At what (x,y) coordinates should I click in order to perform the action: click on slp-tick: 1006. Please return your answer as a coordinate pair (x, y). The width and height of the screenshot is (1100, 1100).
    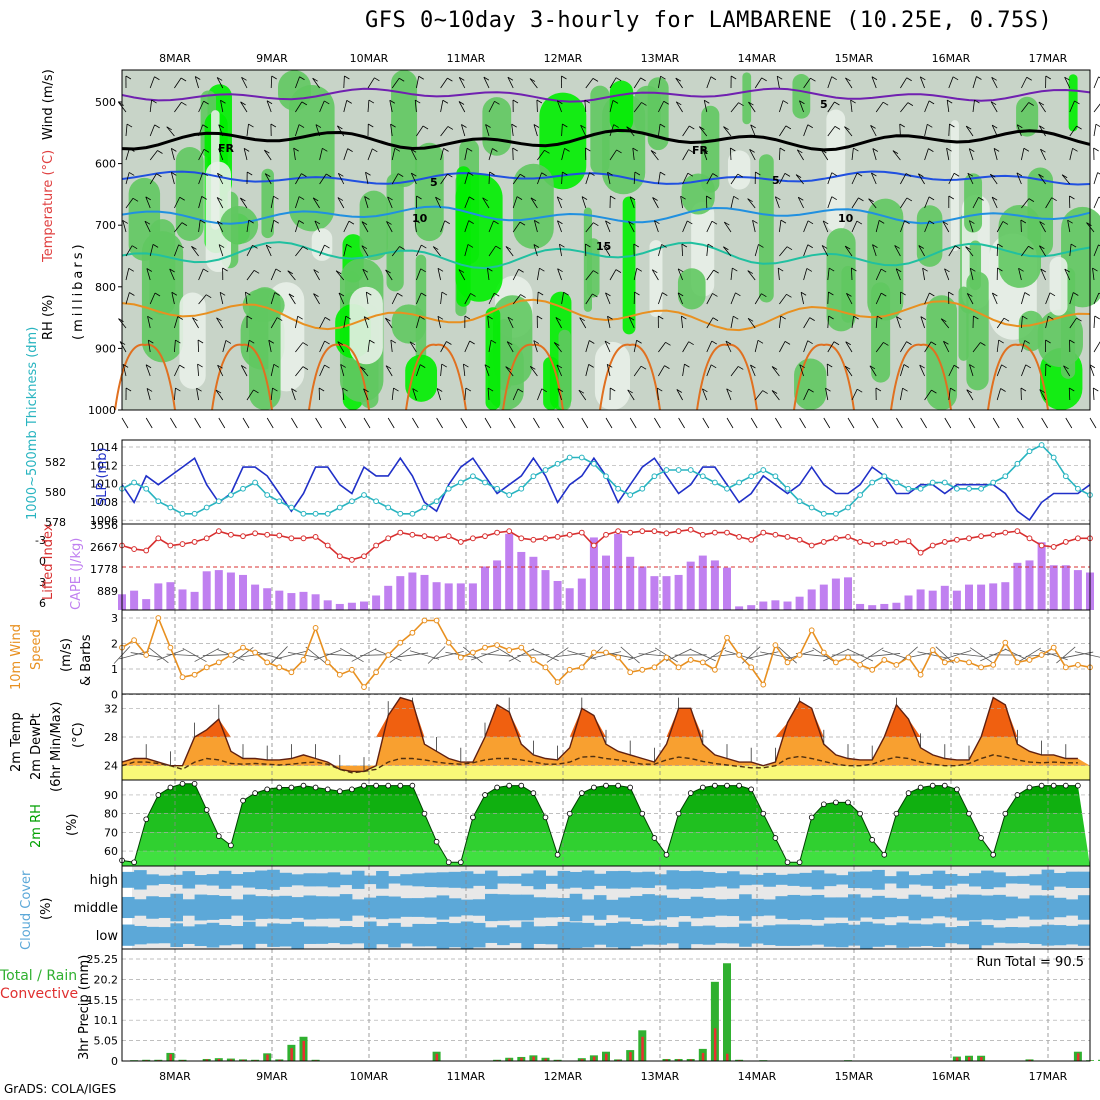
    Looking at the image, I should click on (104, 520).